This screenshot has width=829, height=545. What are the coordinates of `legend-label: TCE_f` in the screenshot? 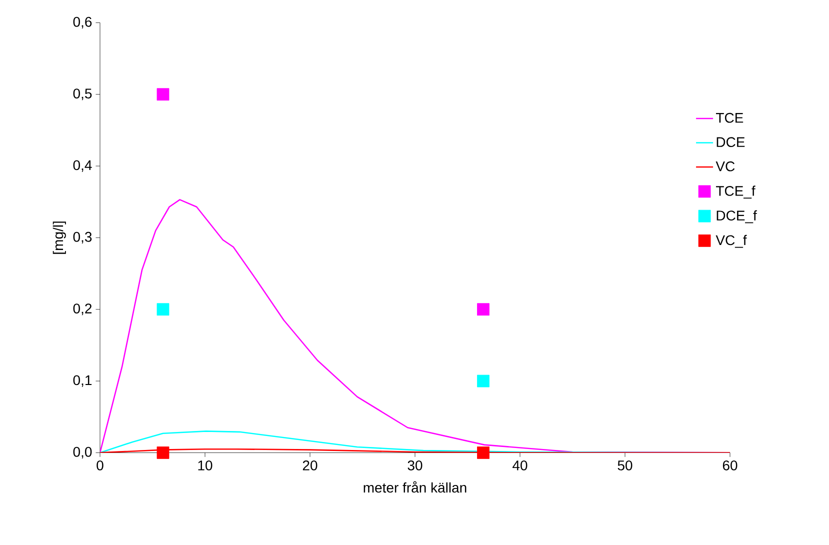 It's located at (736, 192).